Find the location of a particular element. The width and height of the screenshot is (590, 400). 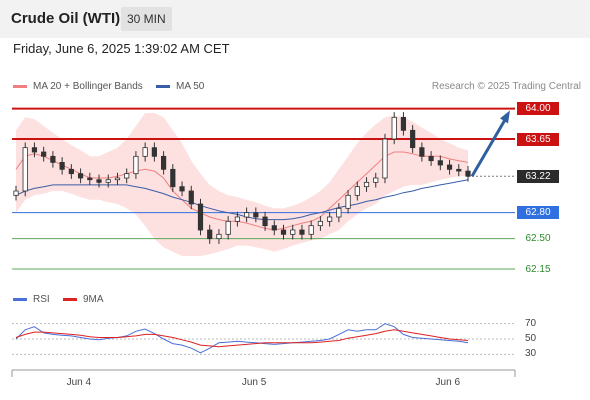

x-tick-label: Jun 6 is located at coordinates (448, 382).